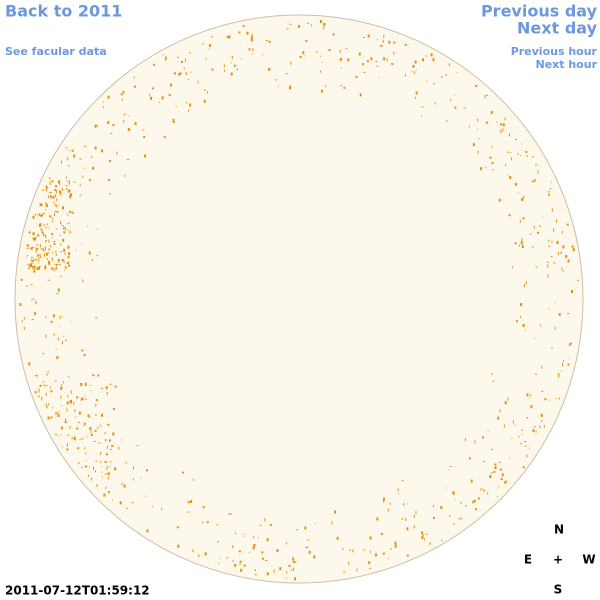  I want to click on compass-west: W, so click(588, 560).